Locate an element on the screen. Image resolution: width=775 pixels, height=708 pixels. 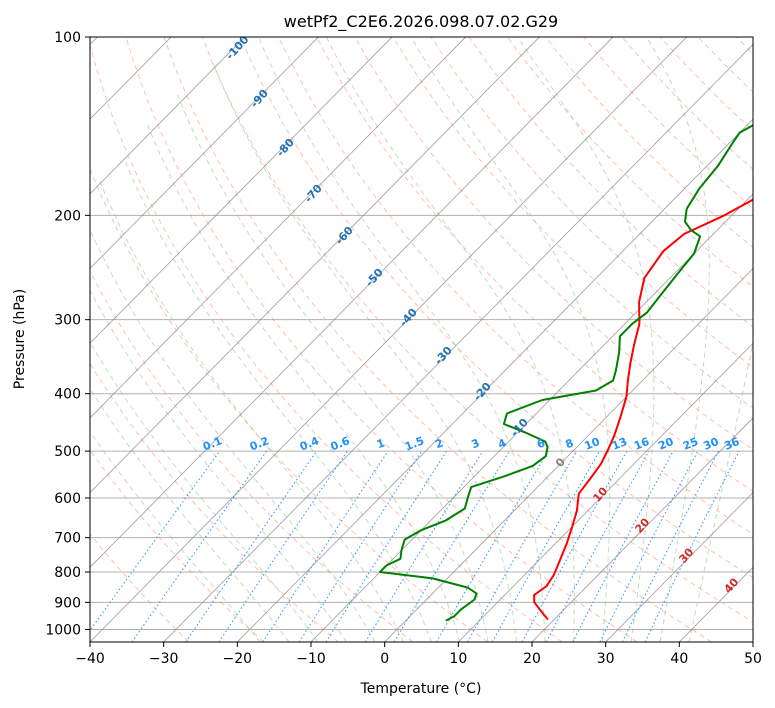
x-tick-label: −20 is located at coordinates (238, 659).